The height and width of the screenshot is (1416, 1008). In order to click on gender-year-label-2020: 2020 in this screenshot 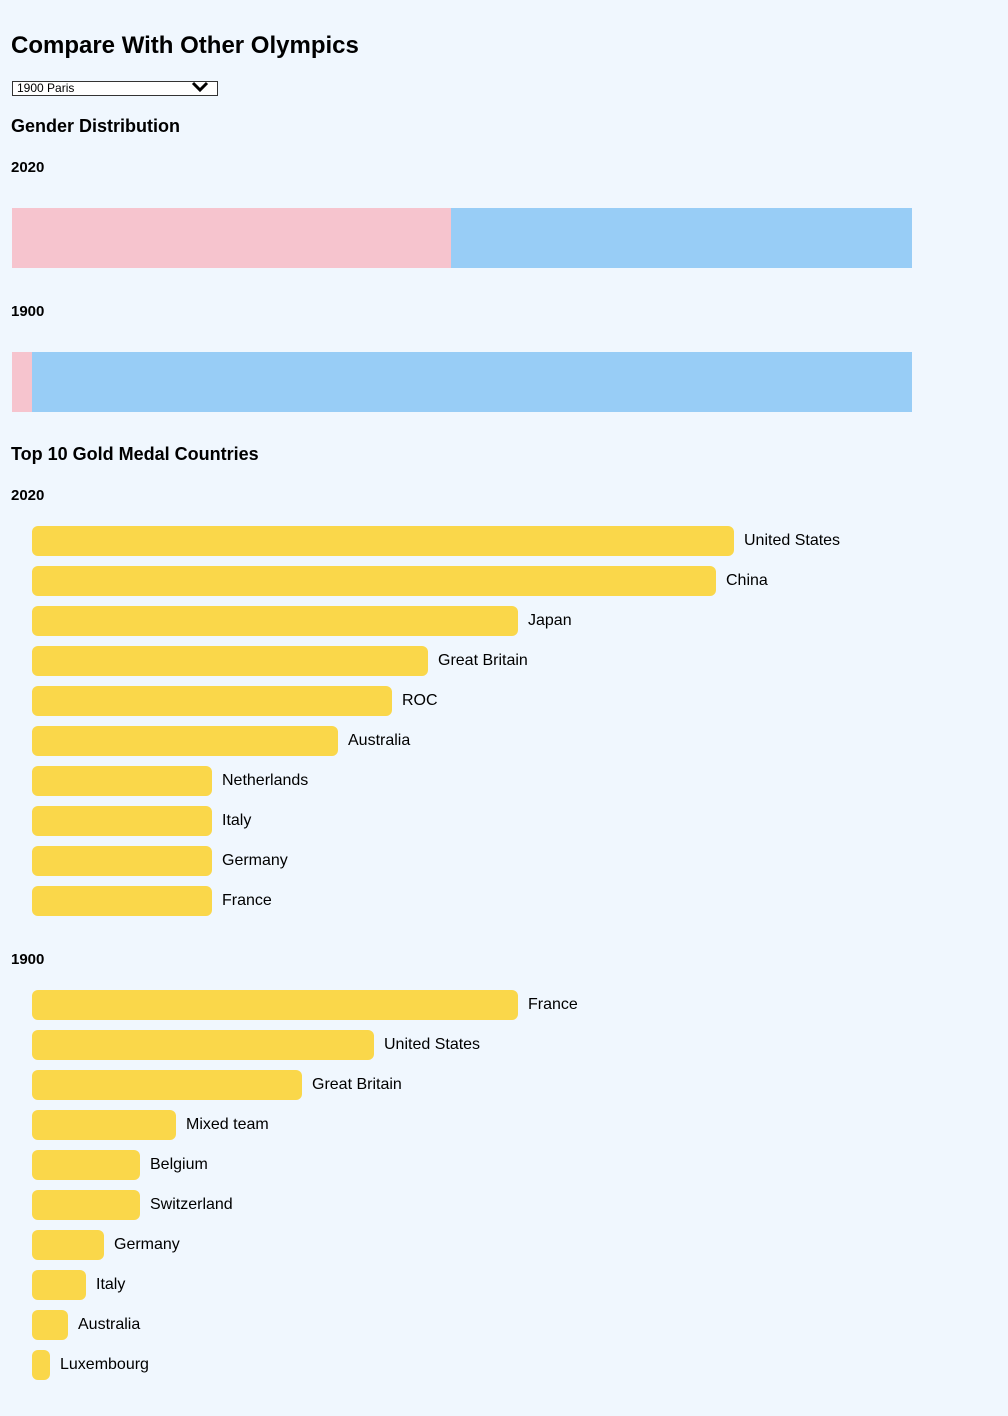, I will do `click(28, 167)`.